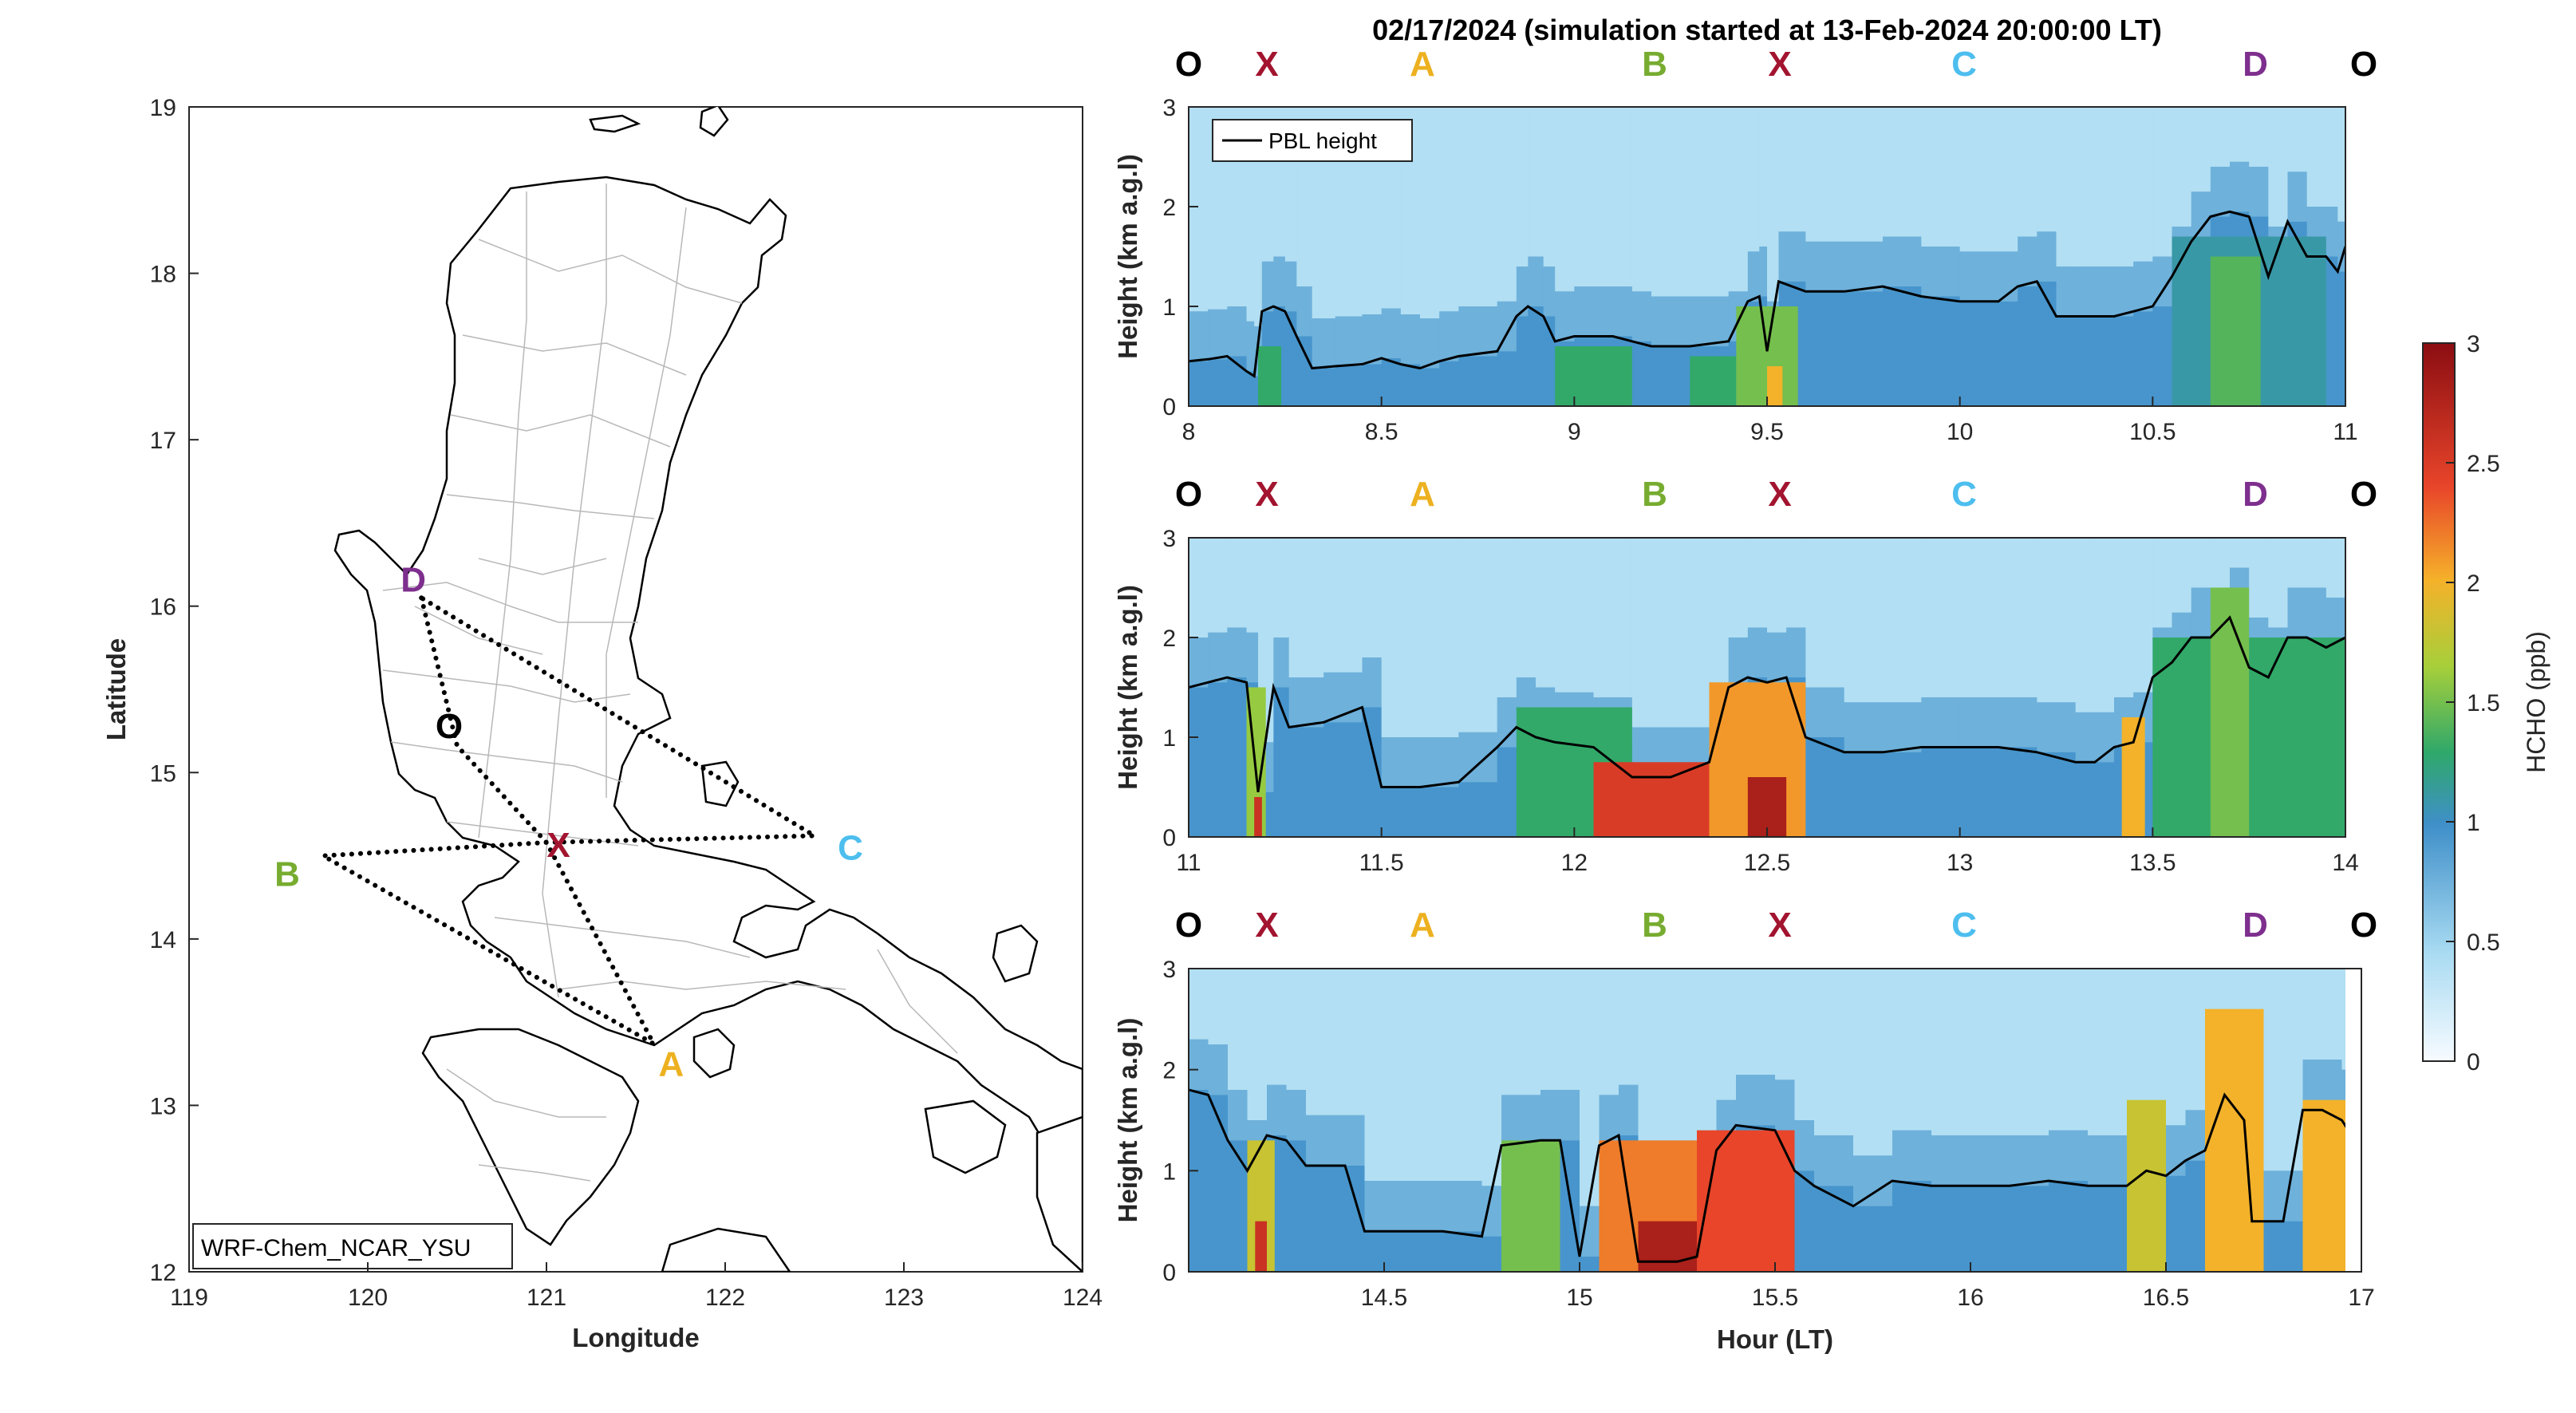 This screenshot has height=1413, width=2576. What do you see at coordinates (1775, 1298) in the screenshot?
I see `xtick-label: 15.5` at bounding box center [1775, 1298].